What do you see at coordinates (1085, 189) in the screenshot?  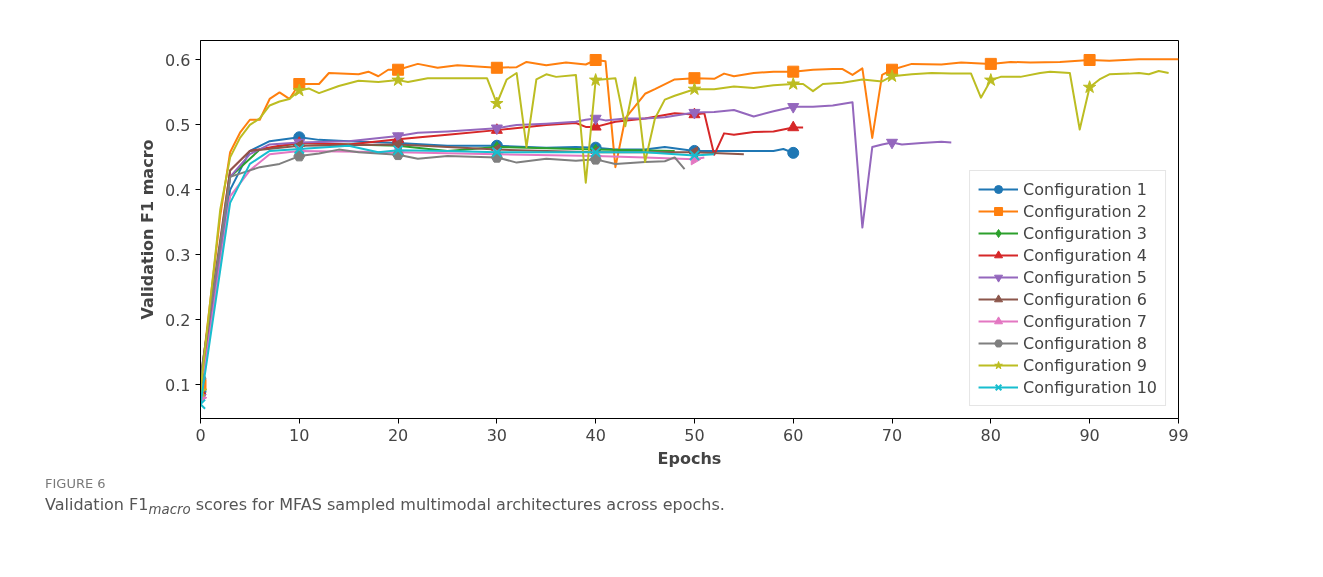 I see `legend-label: Configuration 1` at bounding box center [1085, 189].